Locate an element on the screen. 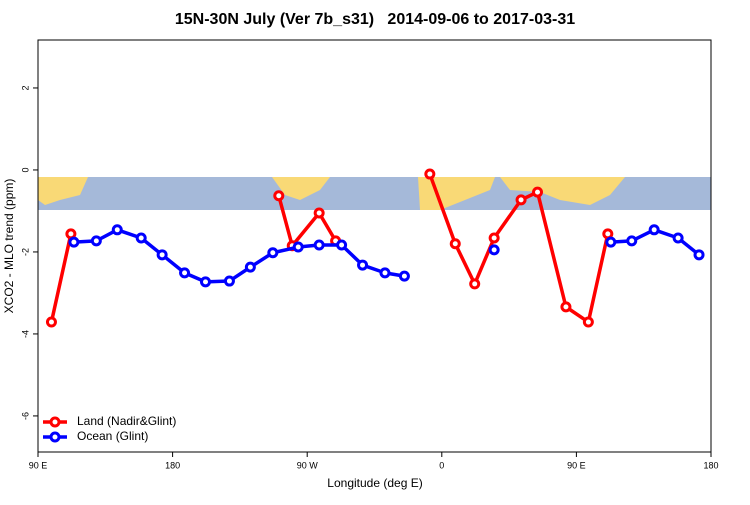  x-axis-label: Longitude (deg E) is located at coordinates (374, 483).